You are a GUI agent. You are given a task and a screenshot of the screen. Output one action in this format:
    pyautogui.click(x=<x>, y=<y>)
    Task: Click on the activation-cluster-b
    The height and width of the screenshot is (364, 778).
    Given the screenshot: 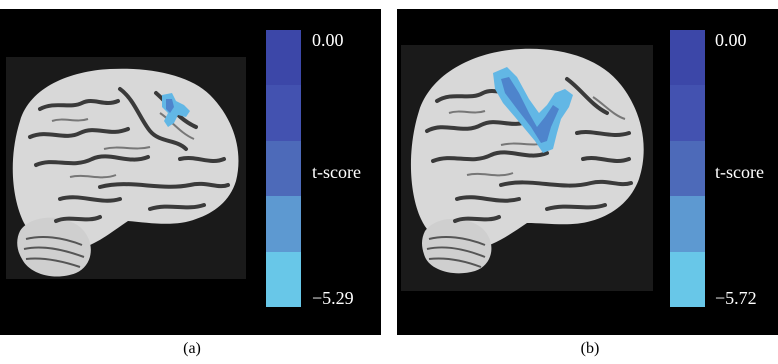 What is the action you would take?
    pyautogui.click(x=533, y=110)
    